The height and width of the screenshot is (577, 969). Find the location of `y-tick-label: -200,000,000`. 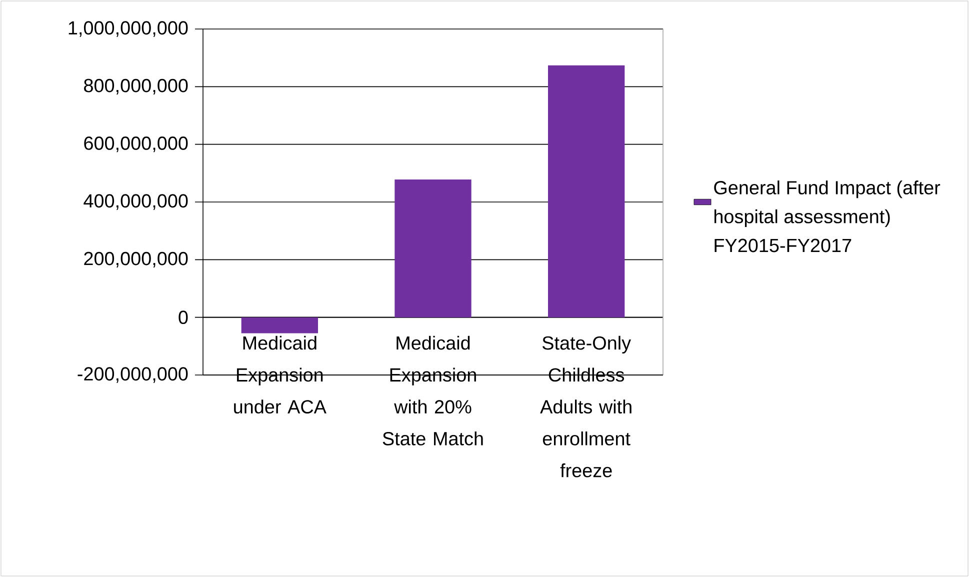

y-tick-label: -200,000,000 is located at coordinates (133, 375).